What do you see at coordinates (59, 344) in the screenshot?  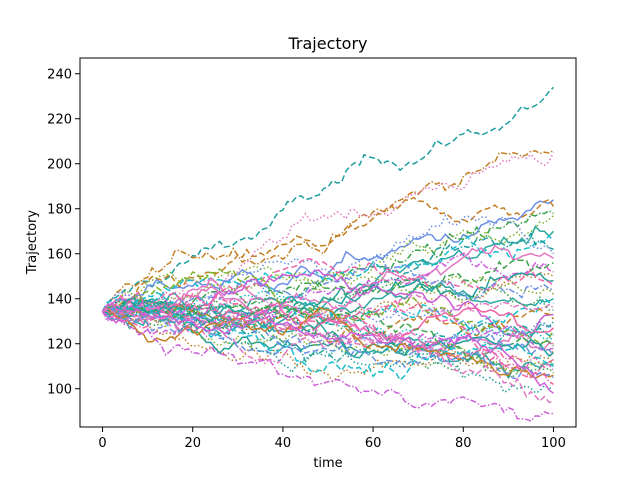 I see `y-tick-label: 120` at bounding box center [59, 344].